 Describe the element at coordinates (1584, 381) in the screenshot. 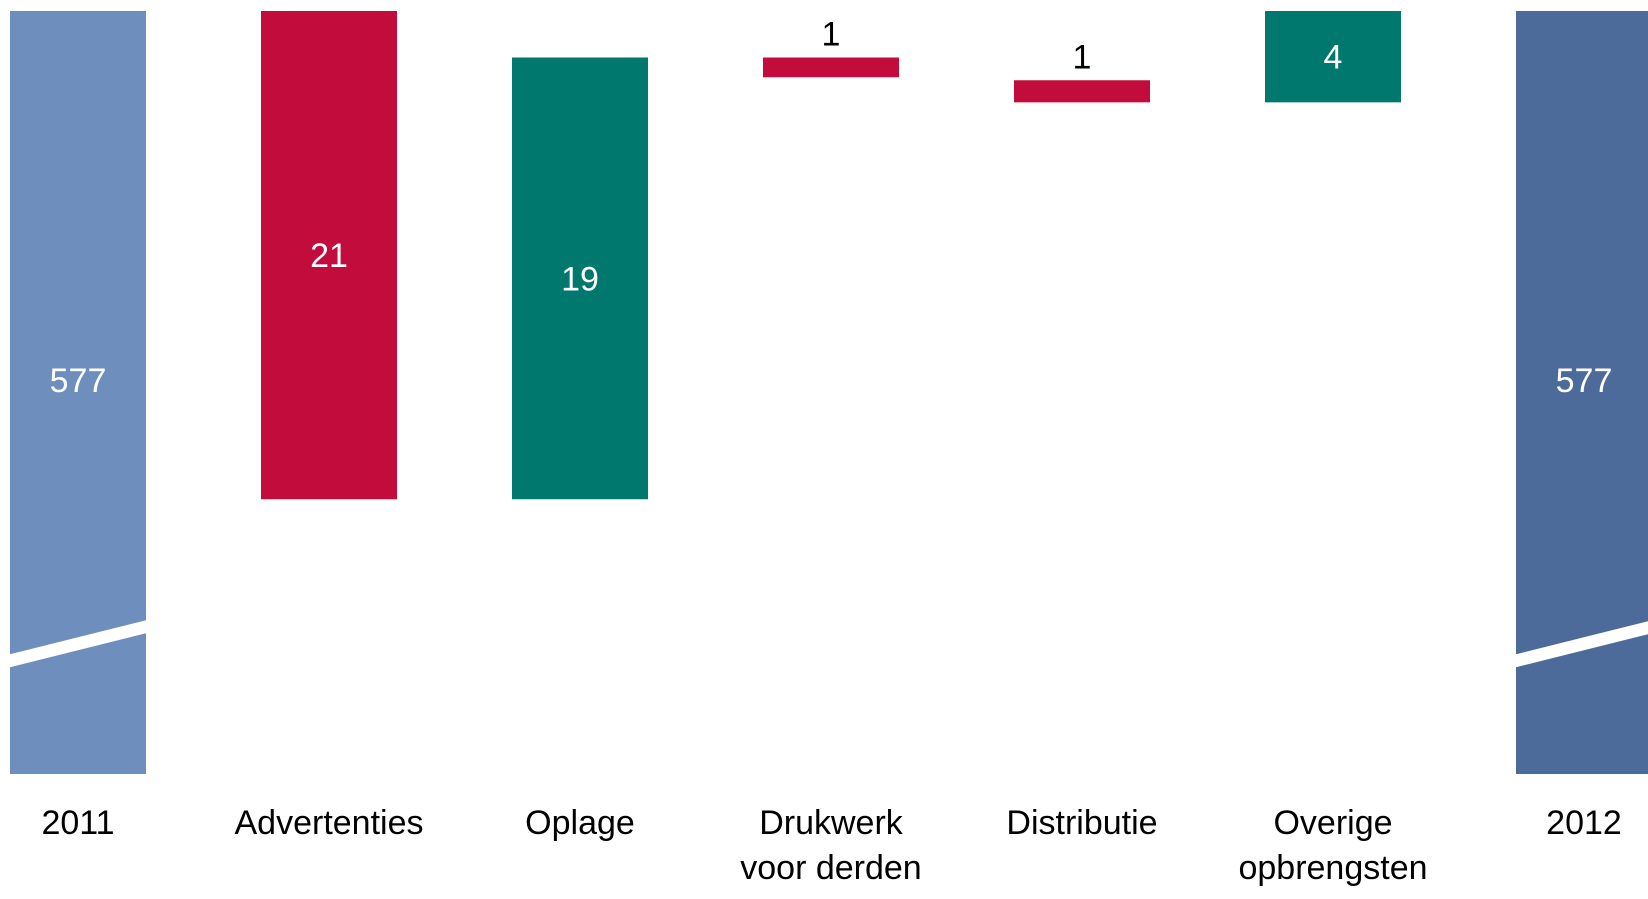

I see `value-label-2012: 577` at that location.